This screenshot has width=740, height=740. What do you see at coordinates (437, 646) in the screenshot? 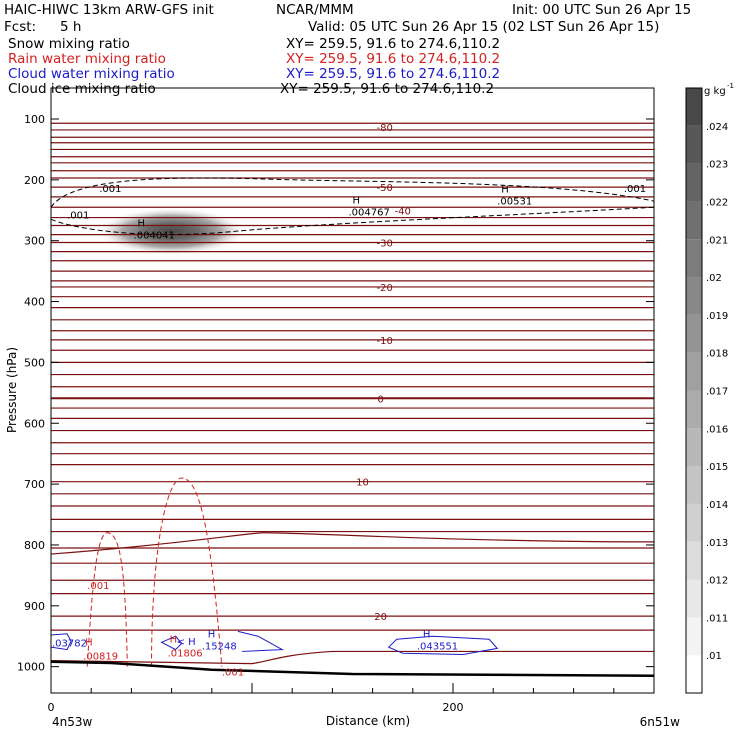
I see `cloudwater-max-value: .043551` at bounding box center [437, 646].